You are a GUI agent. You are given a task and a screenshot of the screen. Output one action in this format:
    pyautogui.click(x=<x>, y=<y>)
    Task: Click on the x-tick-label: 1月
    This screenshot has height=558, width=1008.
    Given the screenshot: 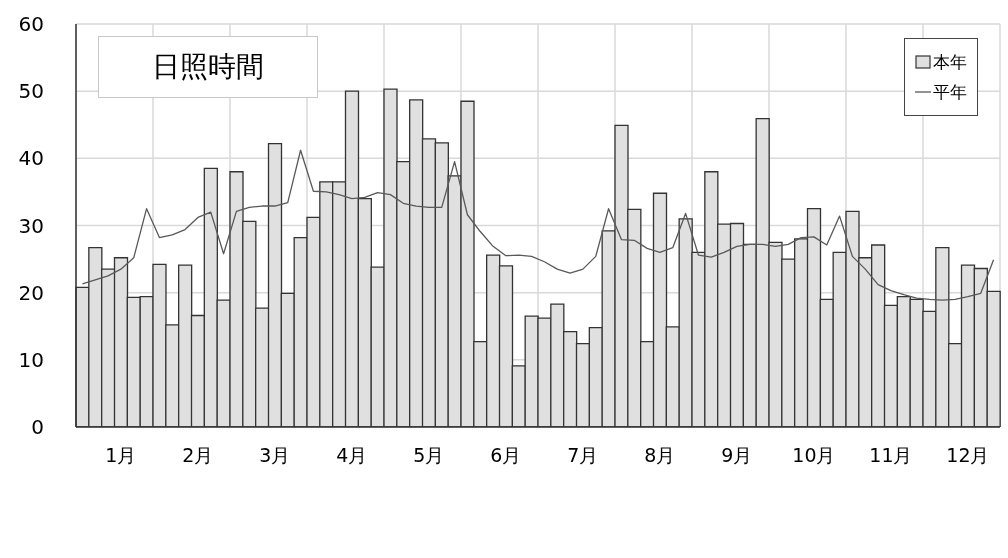 What is the action you would take?
    pyautogui.click(x=121, y=455)
    